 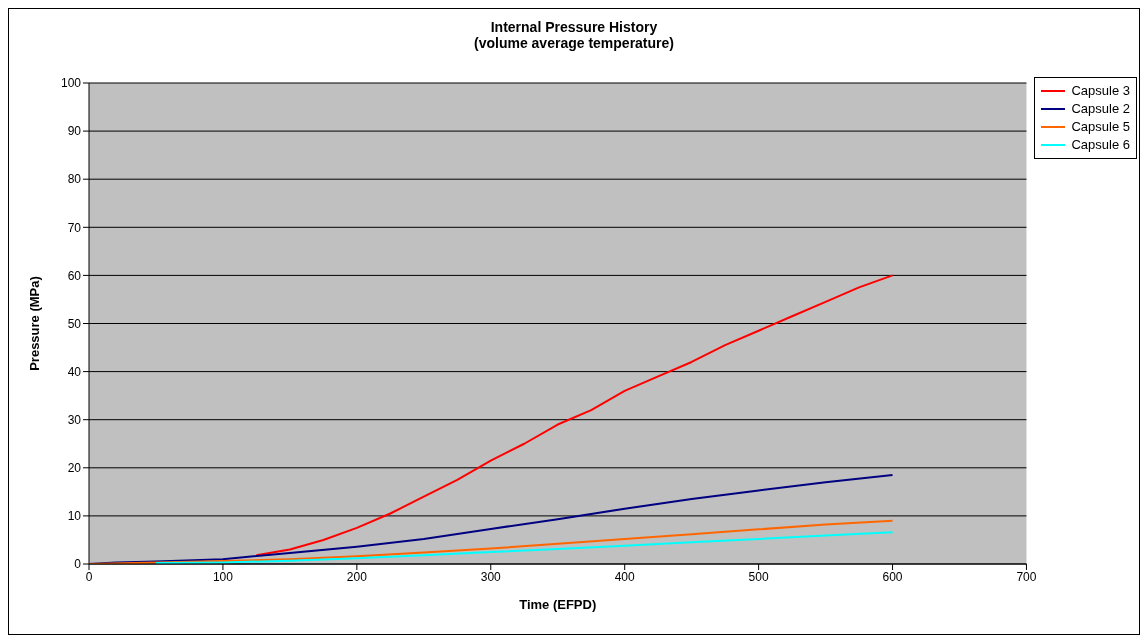 I want to click on x-tick-label: 300, so click(x=491, y=576).